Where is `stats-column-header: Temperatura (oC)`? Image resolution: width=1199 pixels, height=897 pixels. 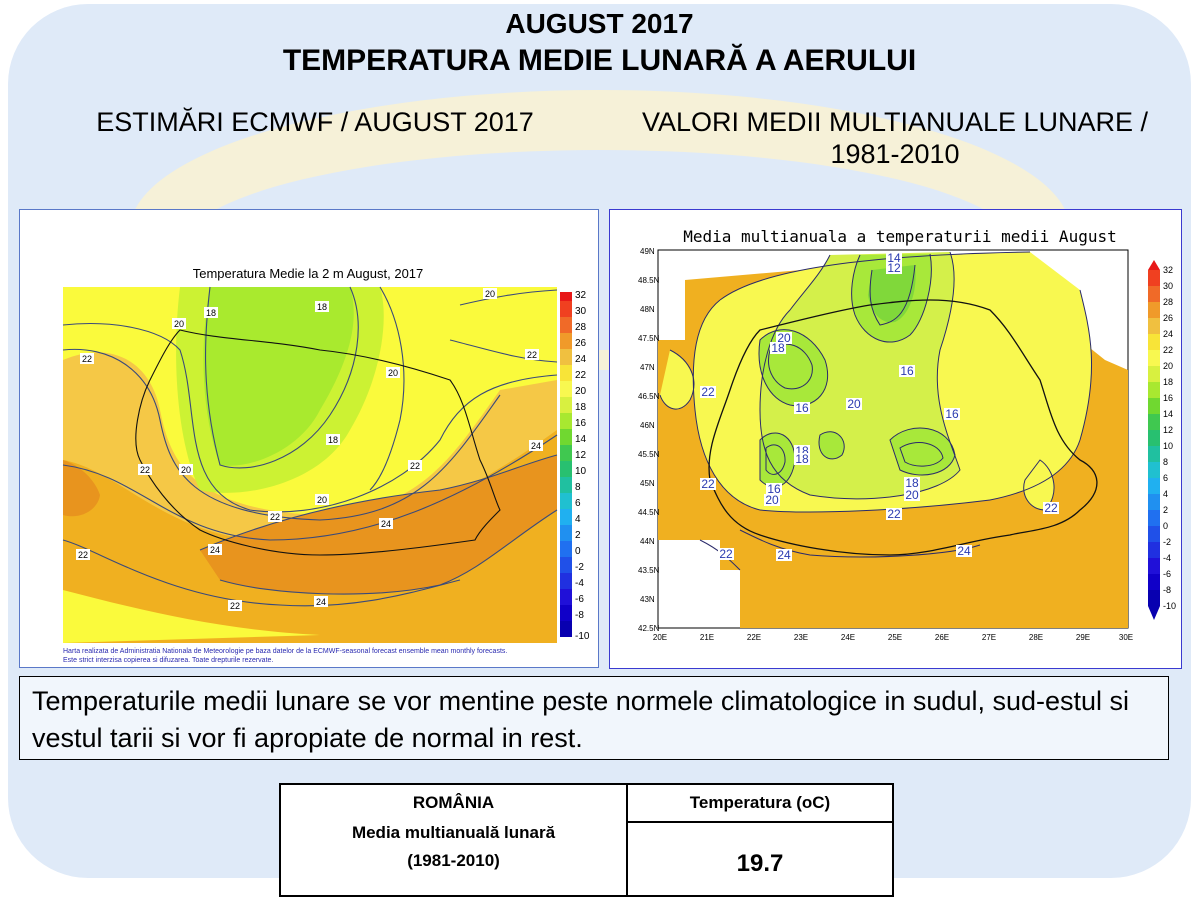 stats-column-header: Temperatura (oC) is located at coordinates (760, 804).